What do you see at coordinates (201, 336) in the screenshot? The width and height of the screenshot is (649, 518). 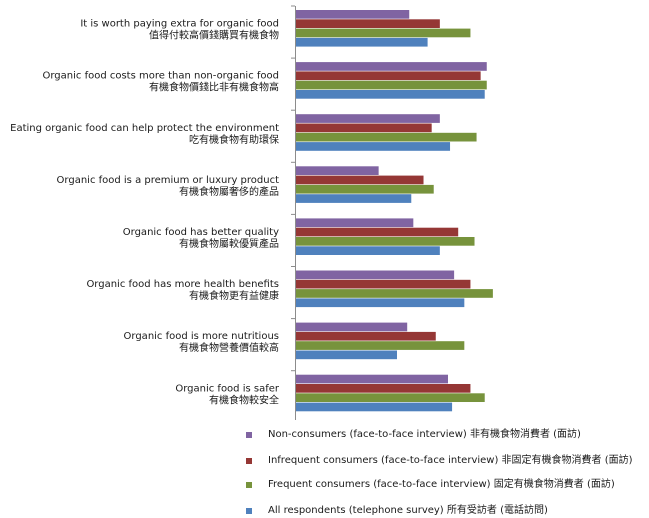 I see `category-label-7: Organic food is more nutritious` at bounding box center [201, 336].